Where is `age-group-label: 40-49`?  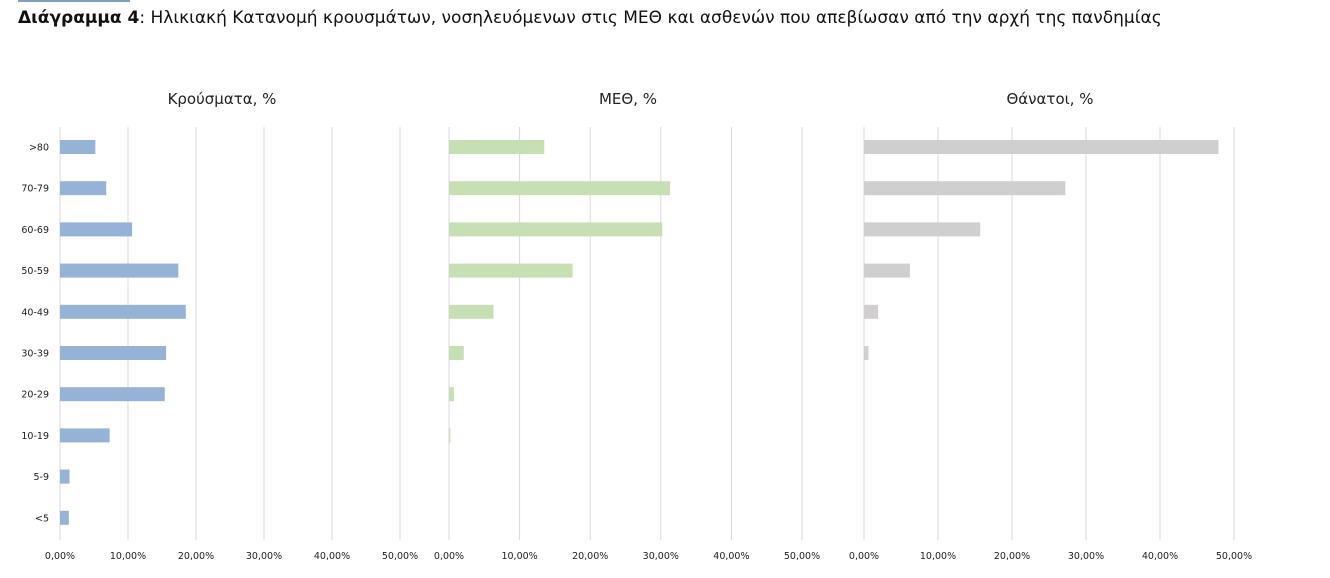 age-group-label: 40-49 is located at coordinates (35, 312).